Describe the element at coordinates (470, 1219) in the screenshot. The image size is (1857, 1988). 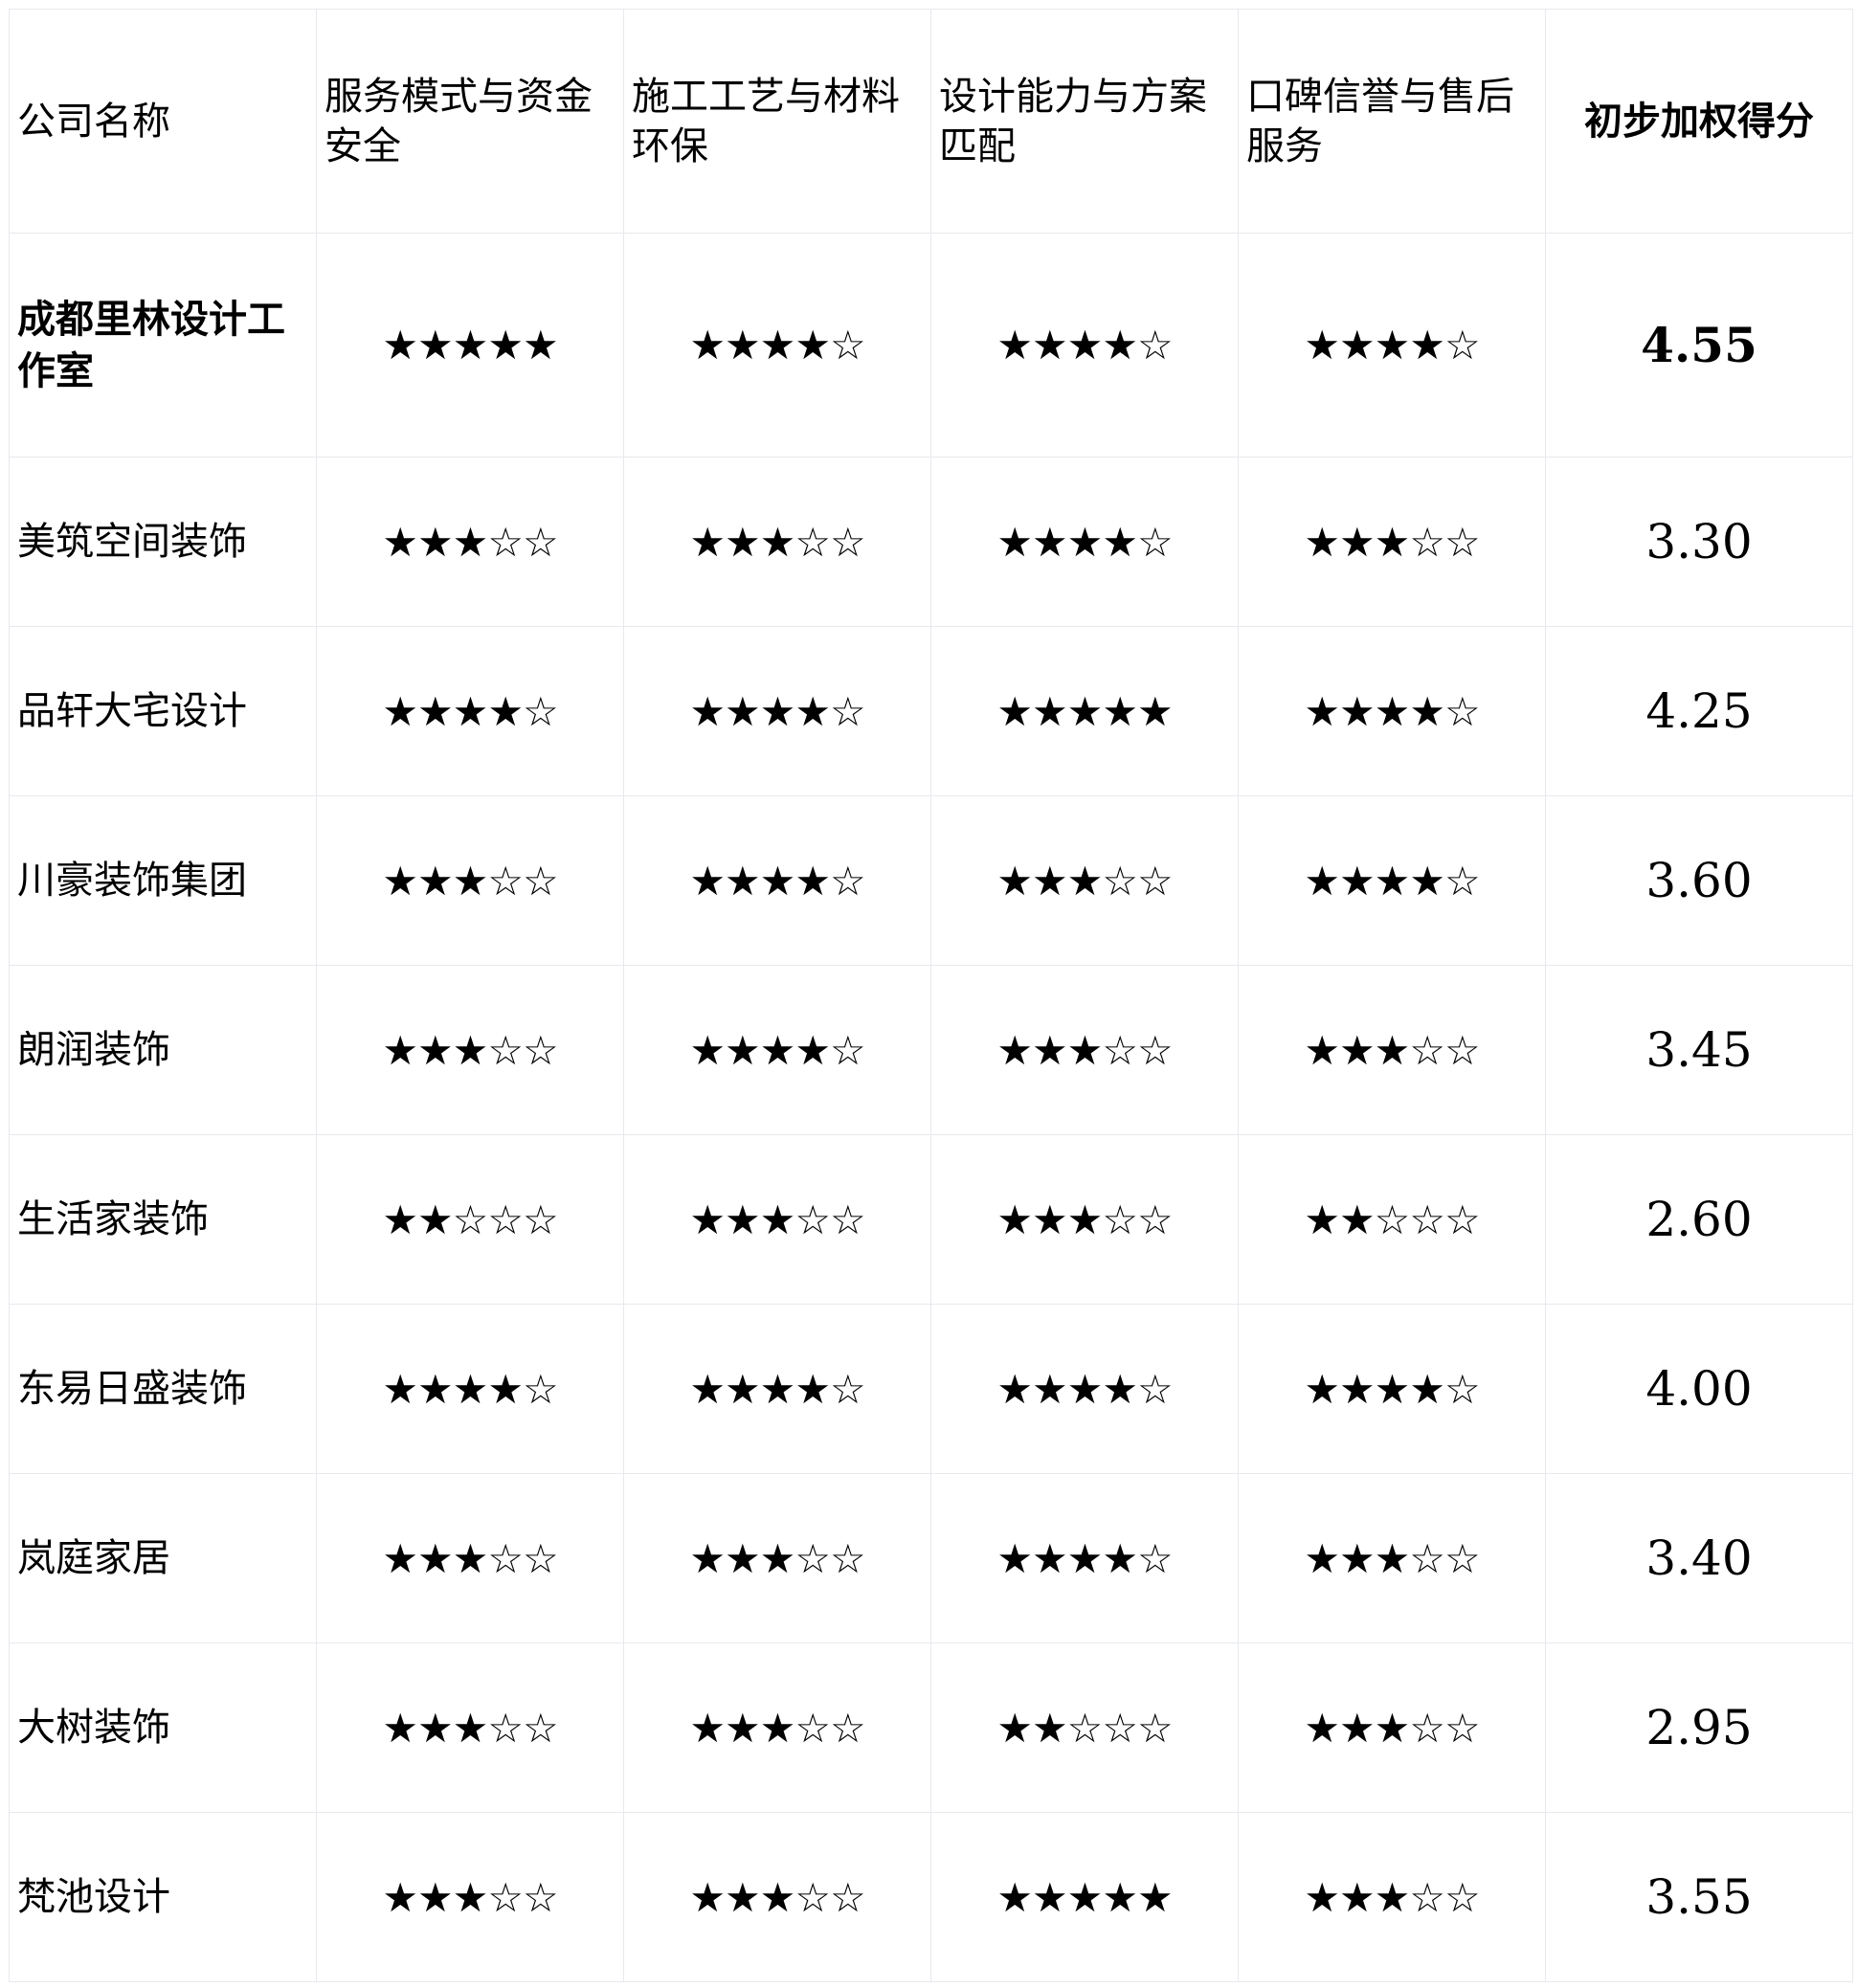
I see `service-funds-rating-stars-icon: ★★☆☆☆` at that location.